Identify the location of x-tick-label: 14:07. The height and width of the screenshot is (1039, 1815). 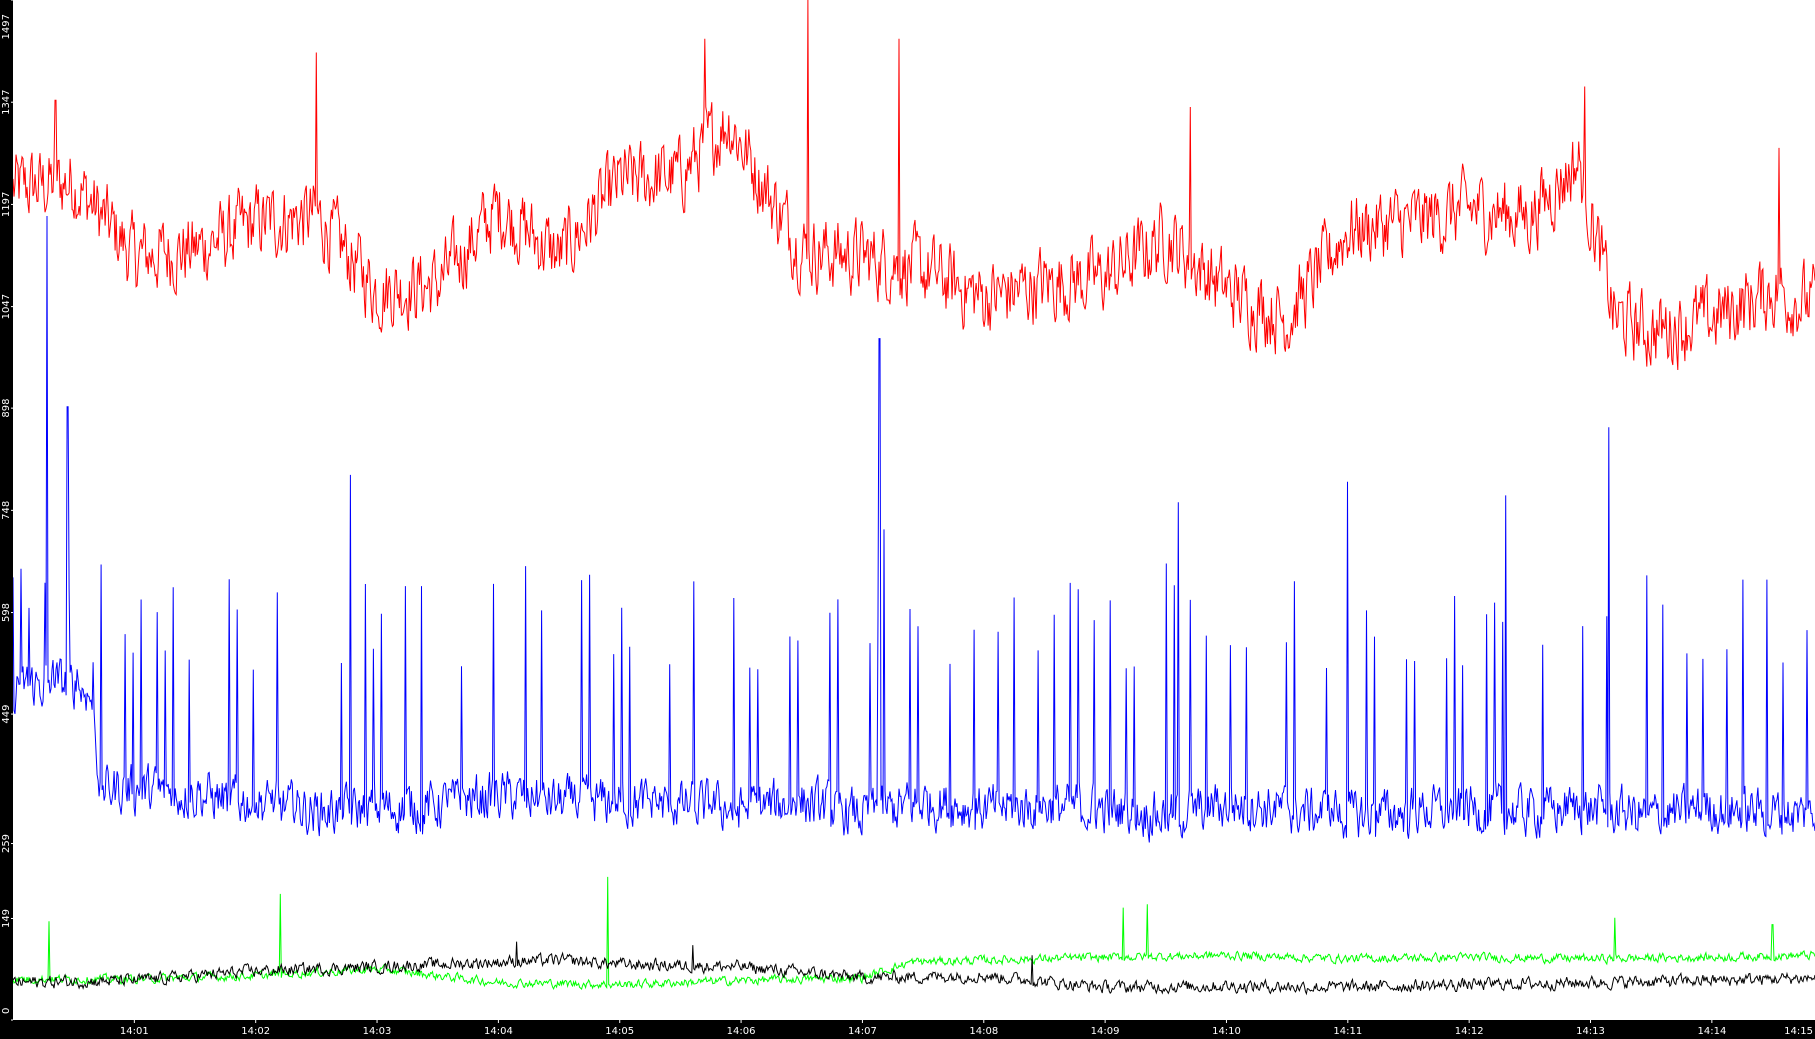
(862, 1031).